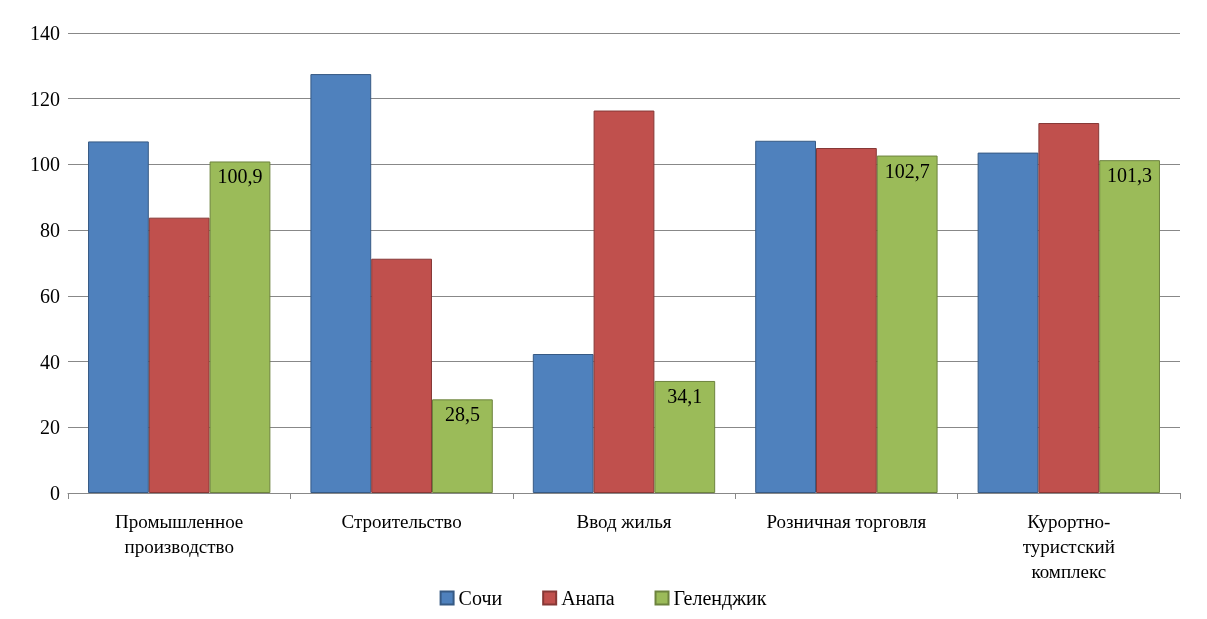  Describe the element at coordinates (50, 230) in the screenshot. I see `y-tick-label: 80` at that location.